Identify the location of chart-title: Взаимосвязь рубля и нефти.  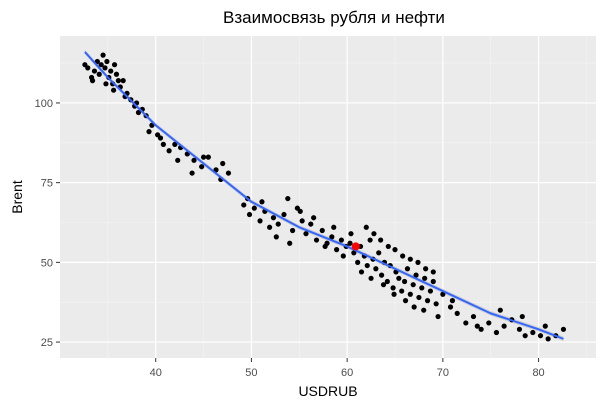
(334, 17).